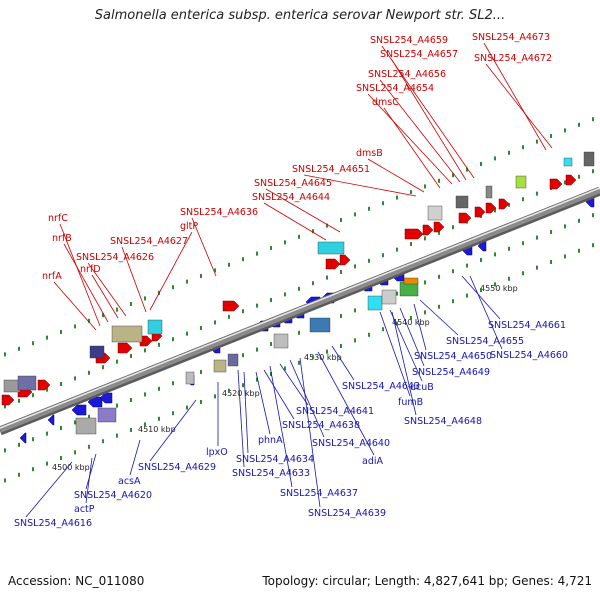  What do you see at coordinates (331, 169) in the screenshot?
I see `forward-gene-label: SNSL254_A4651` at bounding box center [331, 169].